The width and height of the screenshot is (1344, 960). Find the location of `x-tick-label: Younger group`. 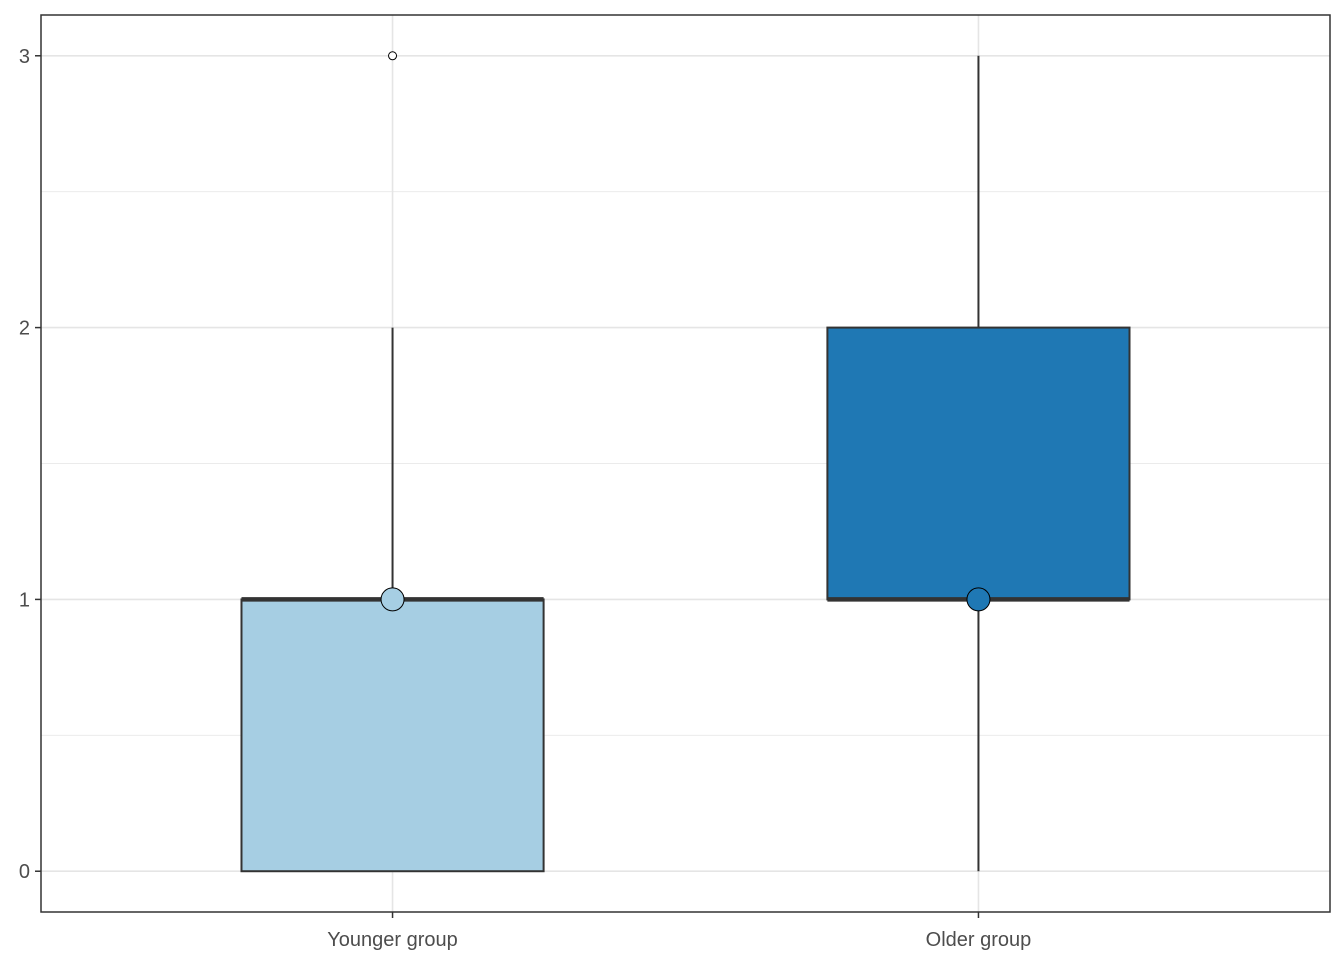

x-tick-label: Younger group is located at coordinates (392, 940).